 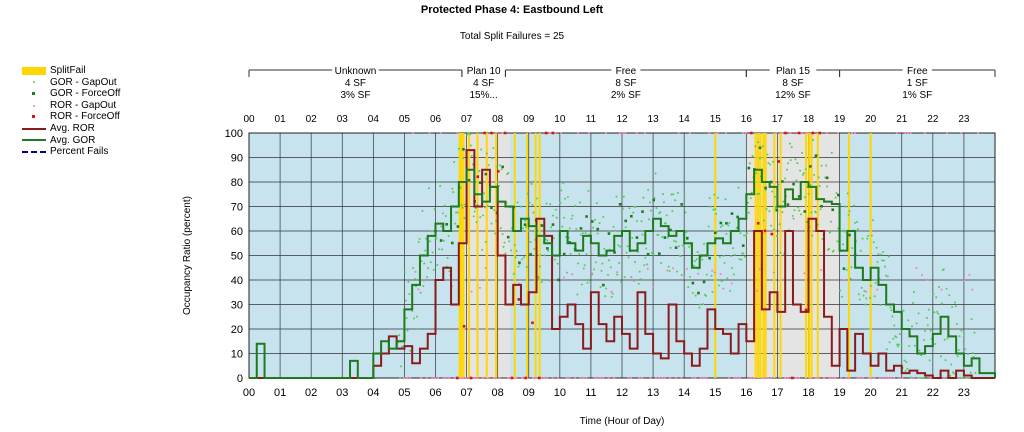 What do you see at coordinates (622, 421) in the screenshot?
I see `x-axis-title: Time (Hour of Day)` at bounding box center [622, 421].